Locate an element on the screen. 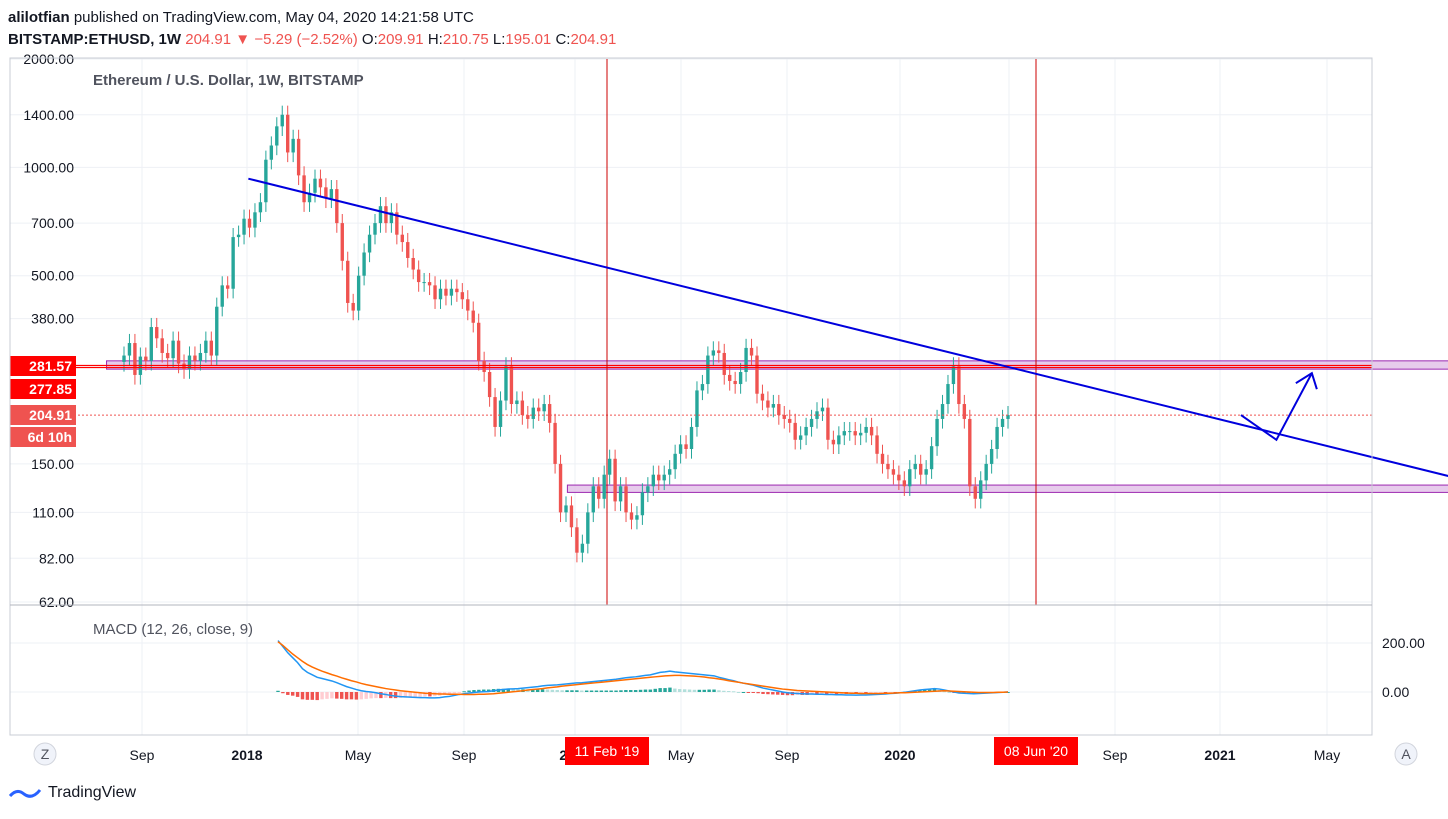 This screenshot has height=819, width=1448. price-label: 277.85 is located at coordinates (50, 389).